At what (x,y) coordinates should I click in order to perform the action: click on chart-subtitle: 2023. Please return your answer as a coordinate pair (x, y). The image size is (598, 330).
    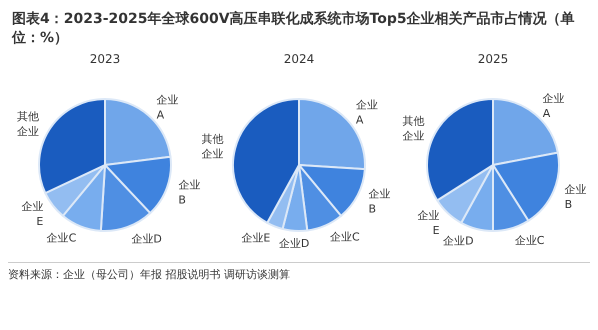
    Looking at the image, I should click on (105, 60).